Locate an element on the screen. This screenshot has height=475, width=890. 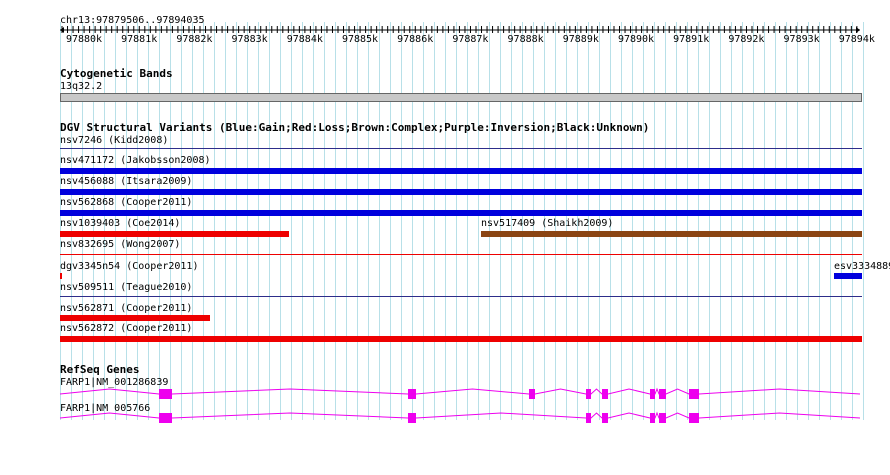
variant-label-nsv1039403: nsv1039403 (Coe2014) is located at coordinates (120, 223).